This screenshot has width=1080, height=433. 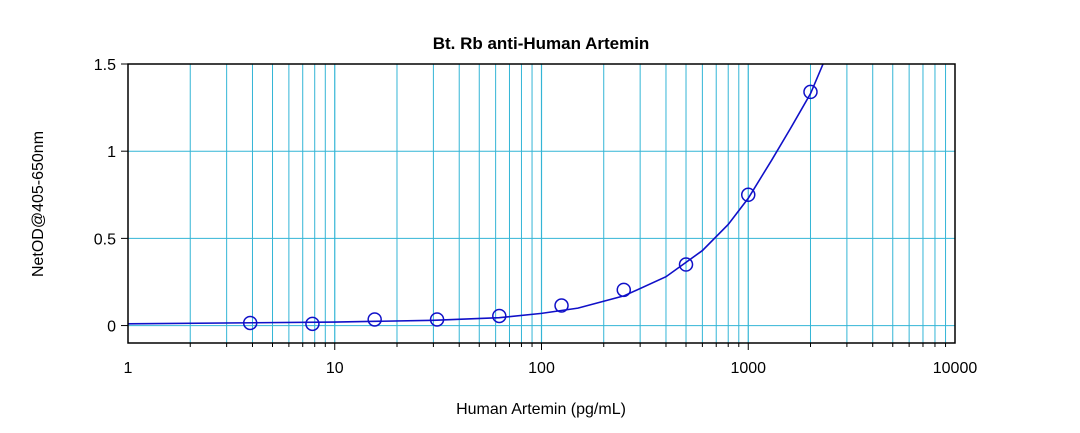 I want to click on x-tick-labels: 1 10 100 1000 10000, so click(x=551, y=368).